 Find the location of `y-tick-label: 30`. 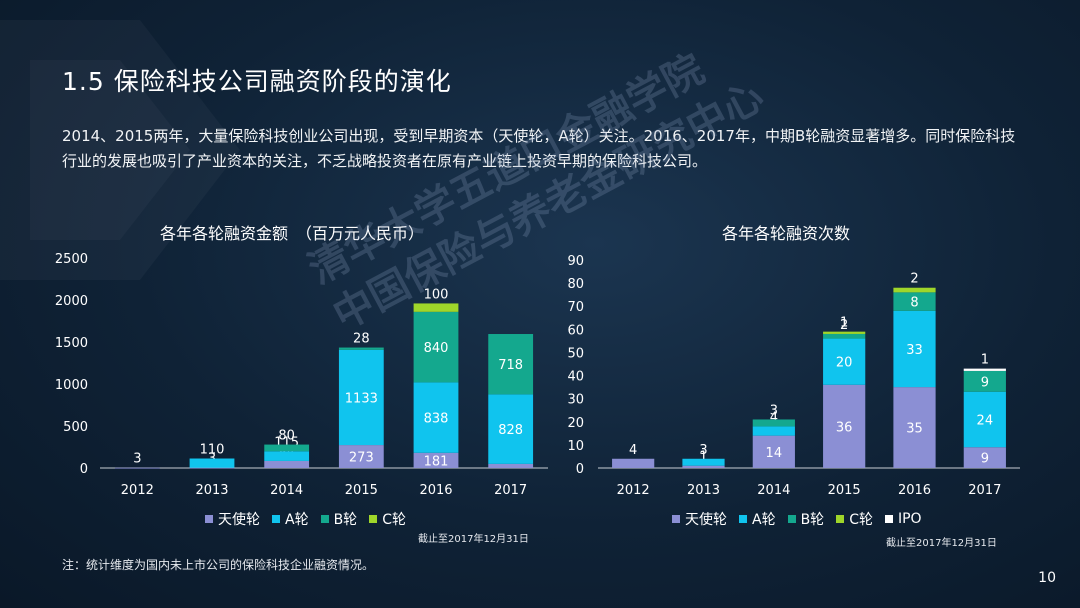

y-tick-label: 30 is located at coordinates (575, 400).